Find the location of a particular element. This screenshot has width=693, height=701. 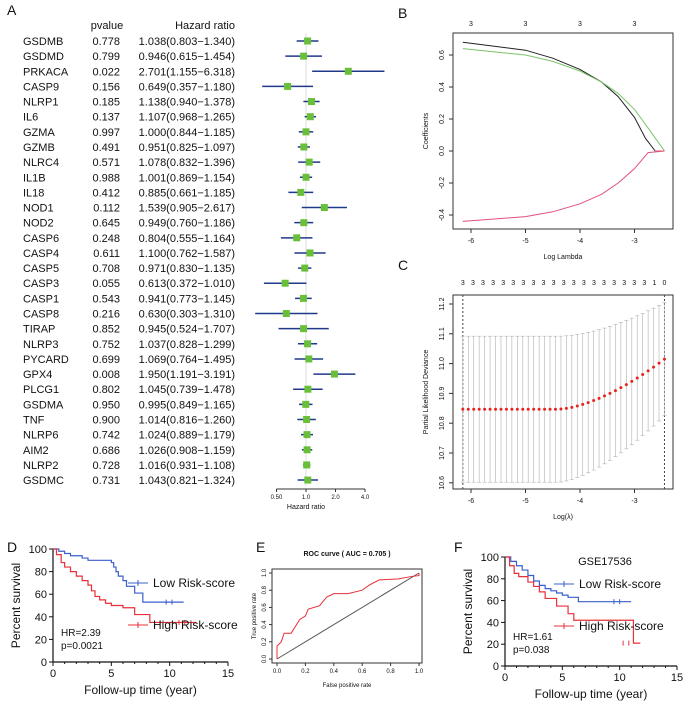

hazard-ratio-cell: 1.024(0.889−1.179) is located at coordinates (187, 436).